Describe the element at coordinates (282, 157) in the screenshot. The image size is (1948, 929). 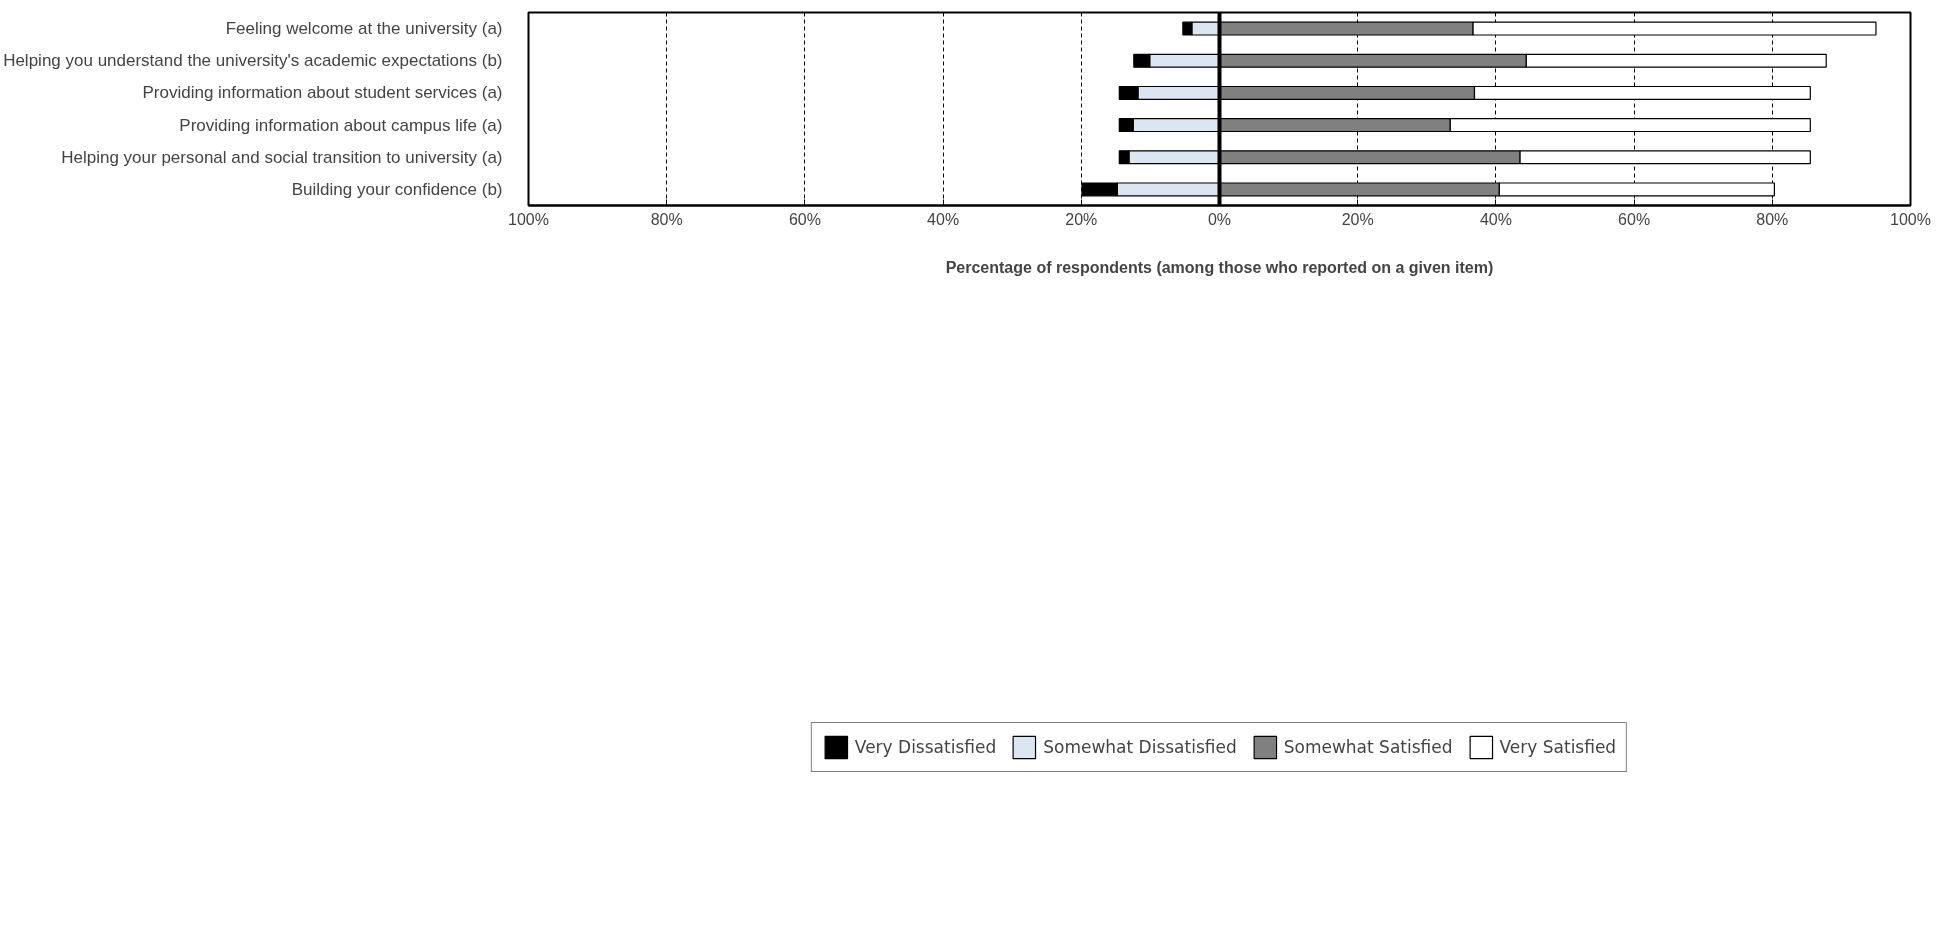
I see `y-tick-label: Helping your personal and social transition to university (a)` at that location.